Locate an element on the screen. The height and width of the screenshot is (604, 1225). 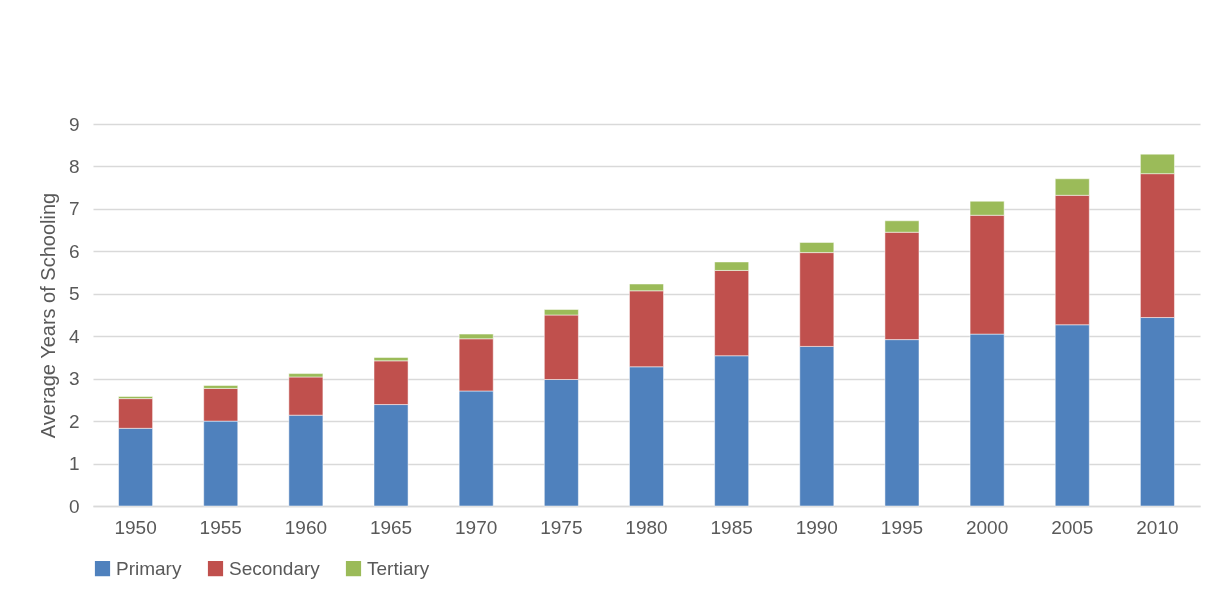
y-tick-label: 3 is located at coordinates (74, 379).